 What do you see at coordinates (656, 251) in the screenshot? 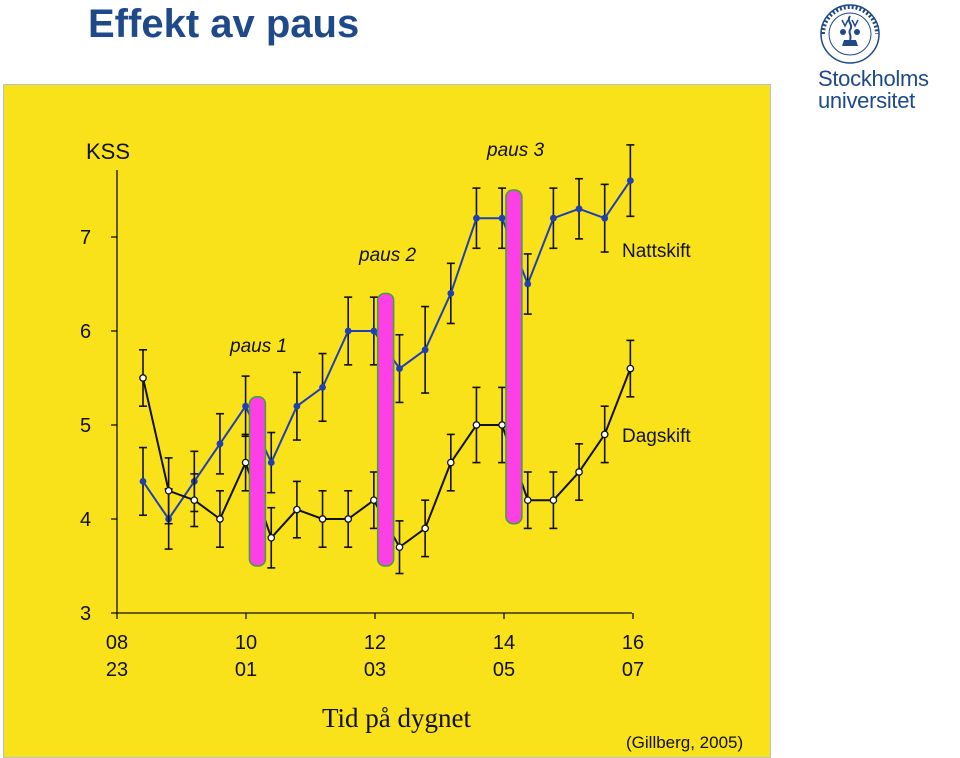
I see `series-label-nattskift: Nattskift` at bounding box center [656, 251].